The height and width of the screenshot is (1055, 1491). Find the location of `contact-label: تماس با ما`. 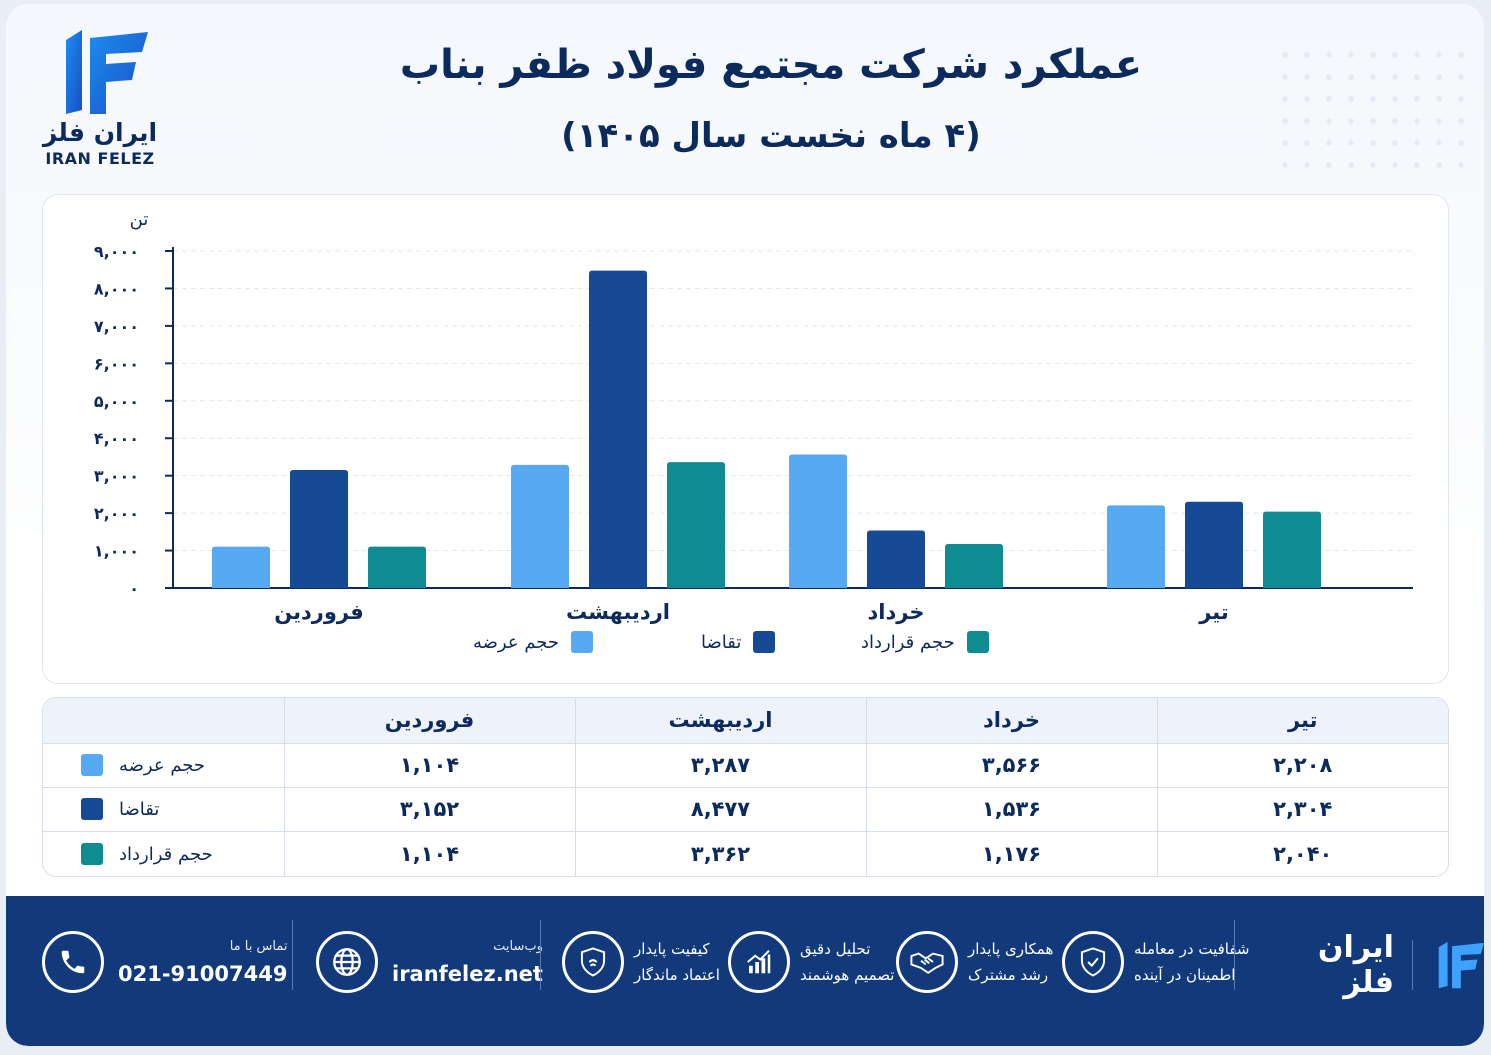

contact-label: تماس با ما is located at coordinates (258, 946).